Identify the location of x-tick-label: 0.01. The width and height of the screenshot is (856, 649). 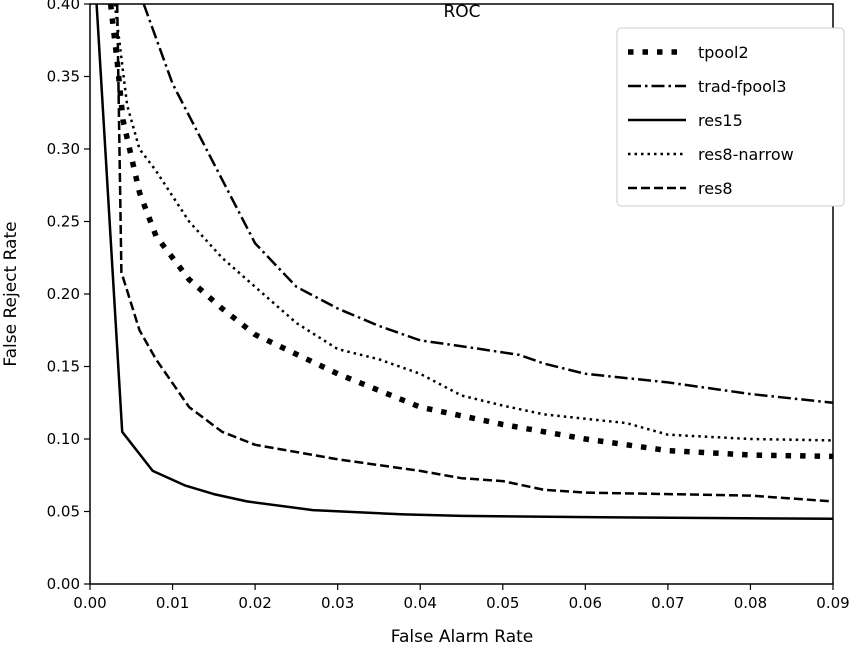
(172, 603).